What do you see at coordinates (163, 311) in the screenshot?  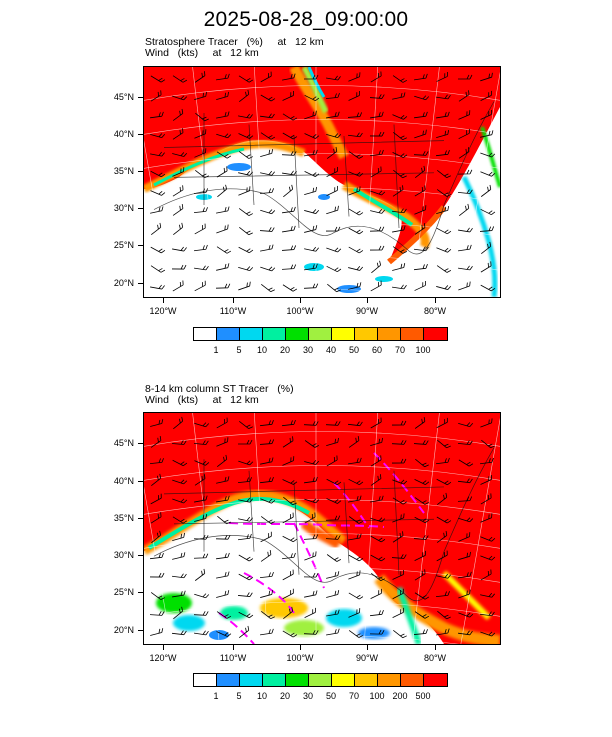 I see `longitude-label: 120°W` at bounding box center [163, 311].